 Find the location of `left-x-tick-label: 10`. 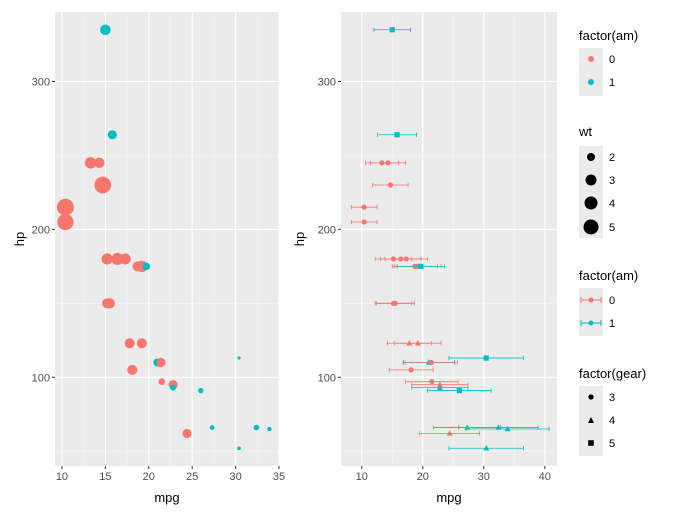

left-x-tick-label: 10 is located at coordinates (62, 477).